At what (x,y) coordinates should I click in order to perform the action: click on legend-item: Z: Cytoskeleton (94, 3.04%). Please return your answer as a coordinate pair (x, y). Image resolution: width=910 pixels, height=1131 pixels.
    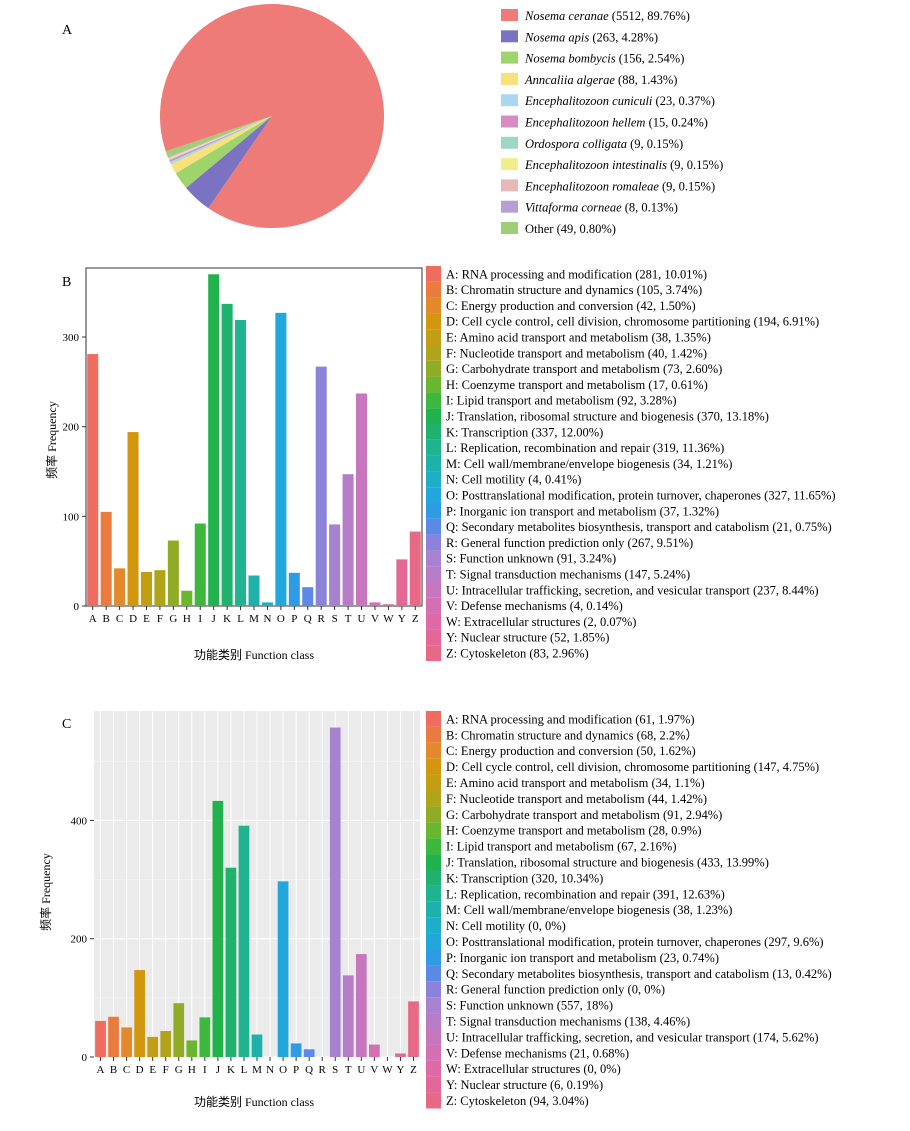
    Looking at the image, I should click on (517, 1101).